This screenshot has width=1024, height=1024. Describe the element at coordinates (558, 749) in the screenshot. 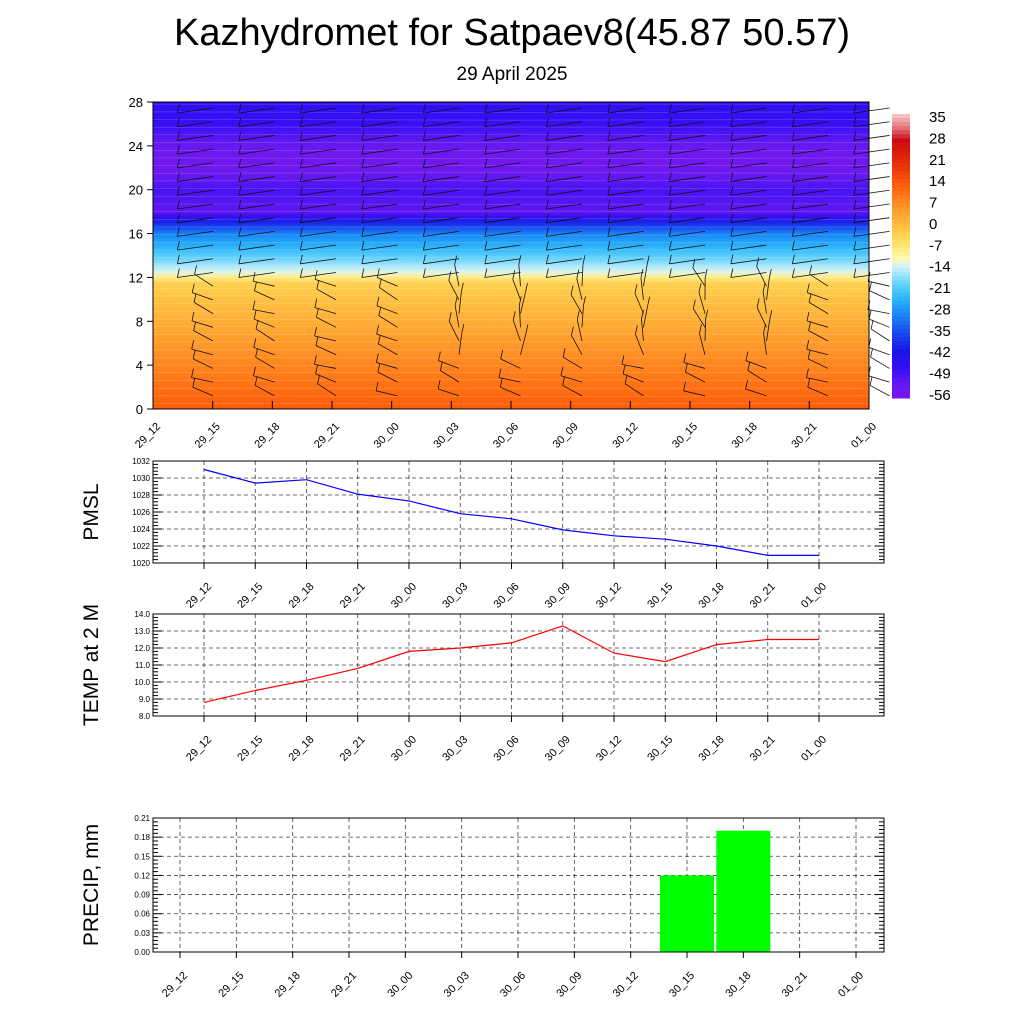

I see `x-tick-label: 30_09` at that location.